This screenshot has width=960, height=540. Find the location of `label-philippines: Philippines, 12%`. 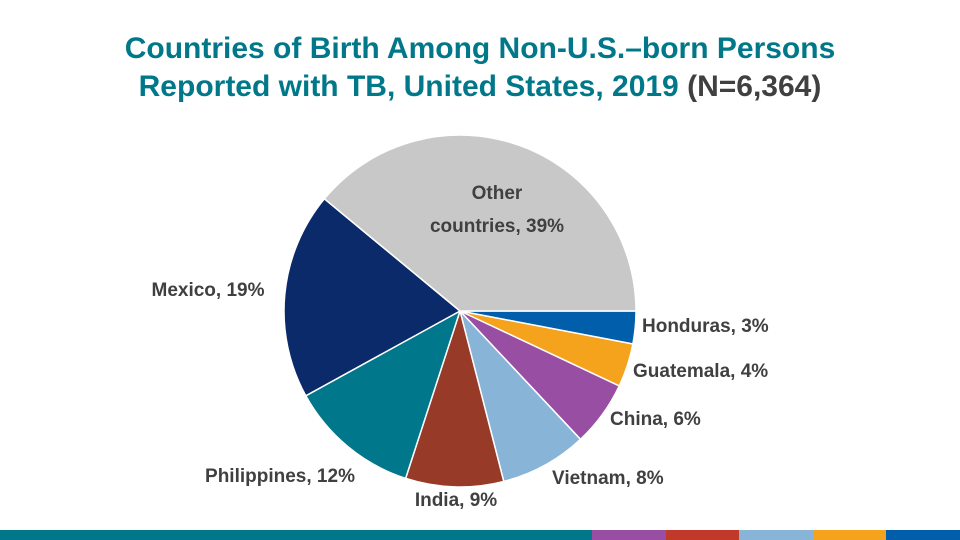

label-philippines: Philippines, 12% is located at coordinates (280, 476).